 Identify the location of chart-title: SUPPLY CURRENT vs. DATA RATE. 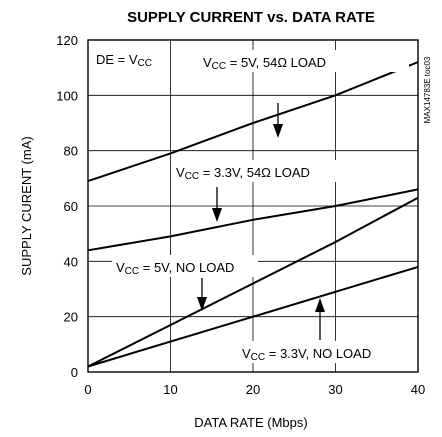
(251, 17).